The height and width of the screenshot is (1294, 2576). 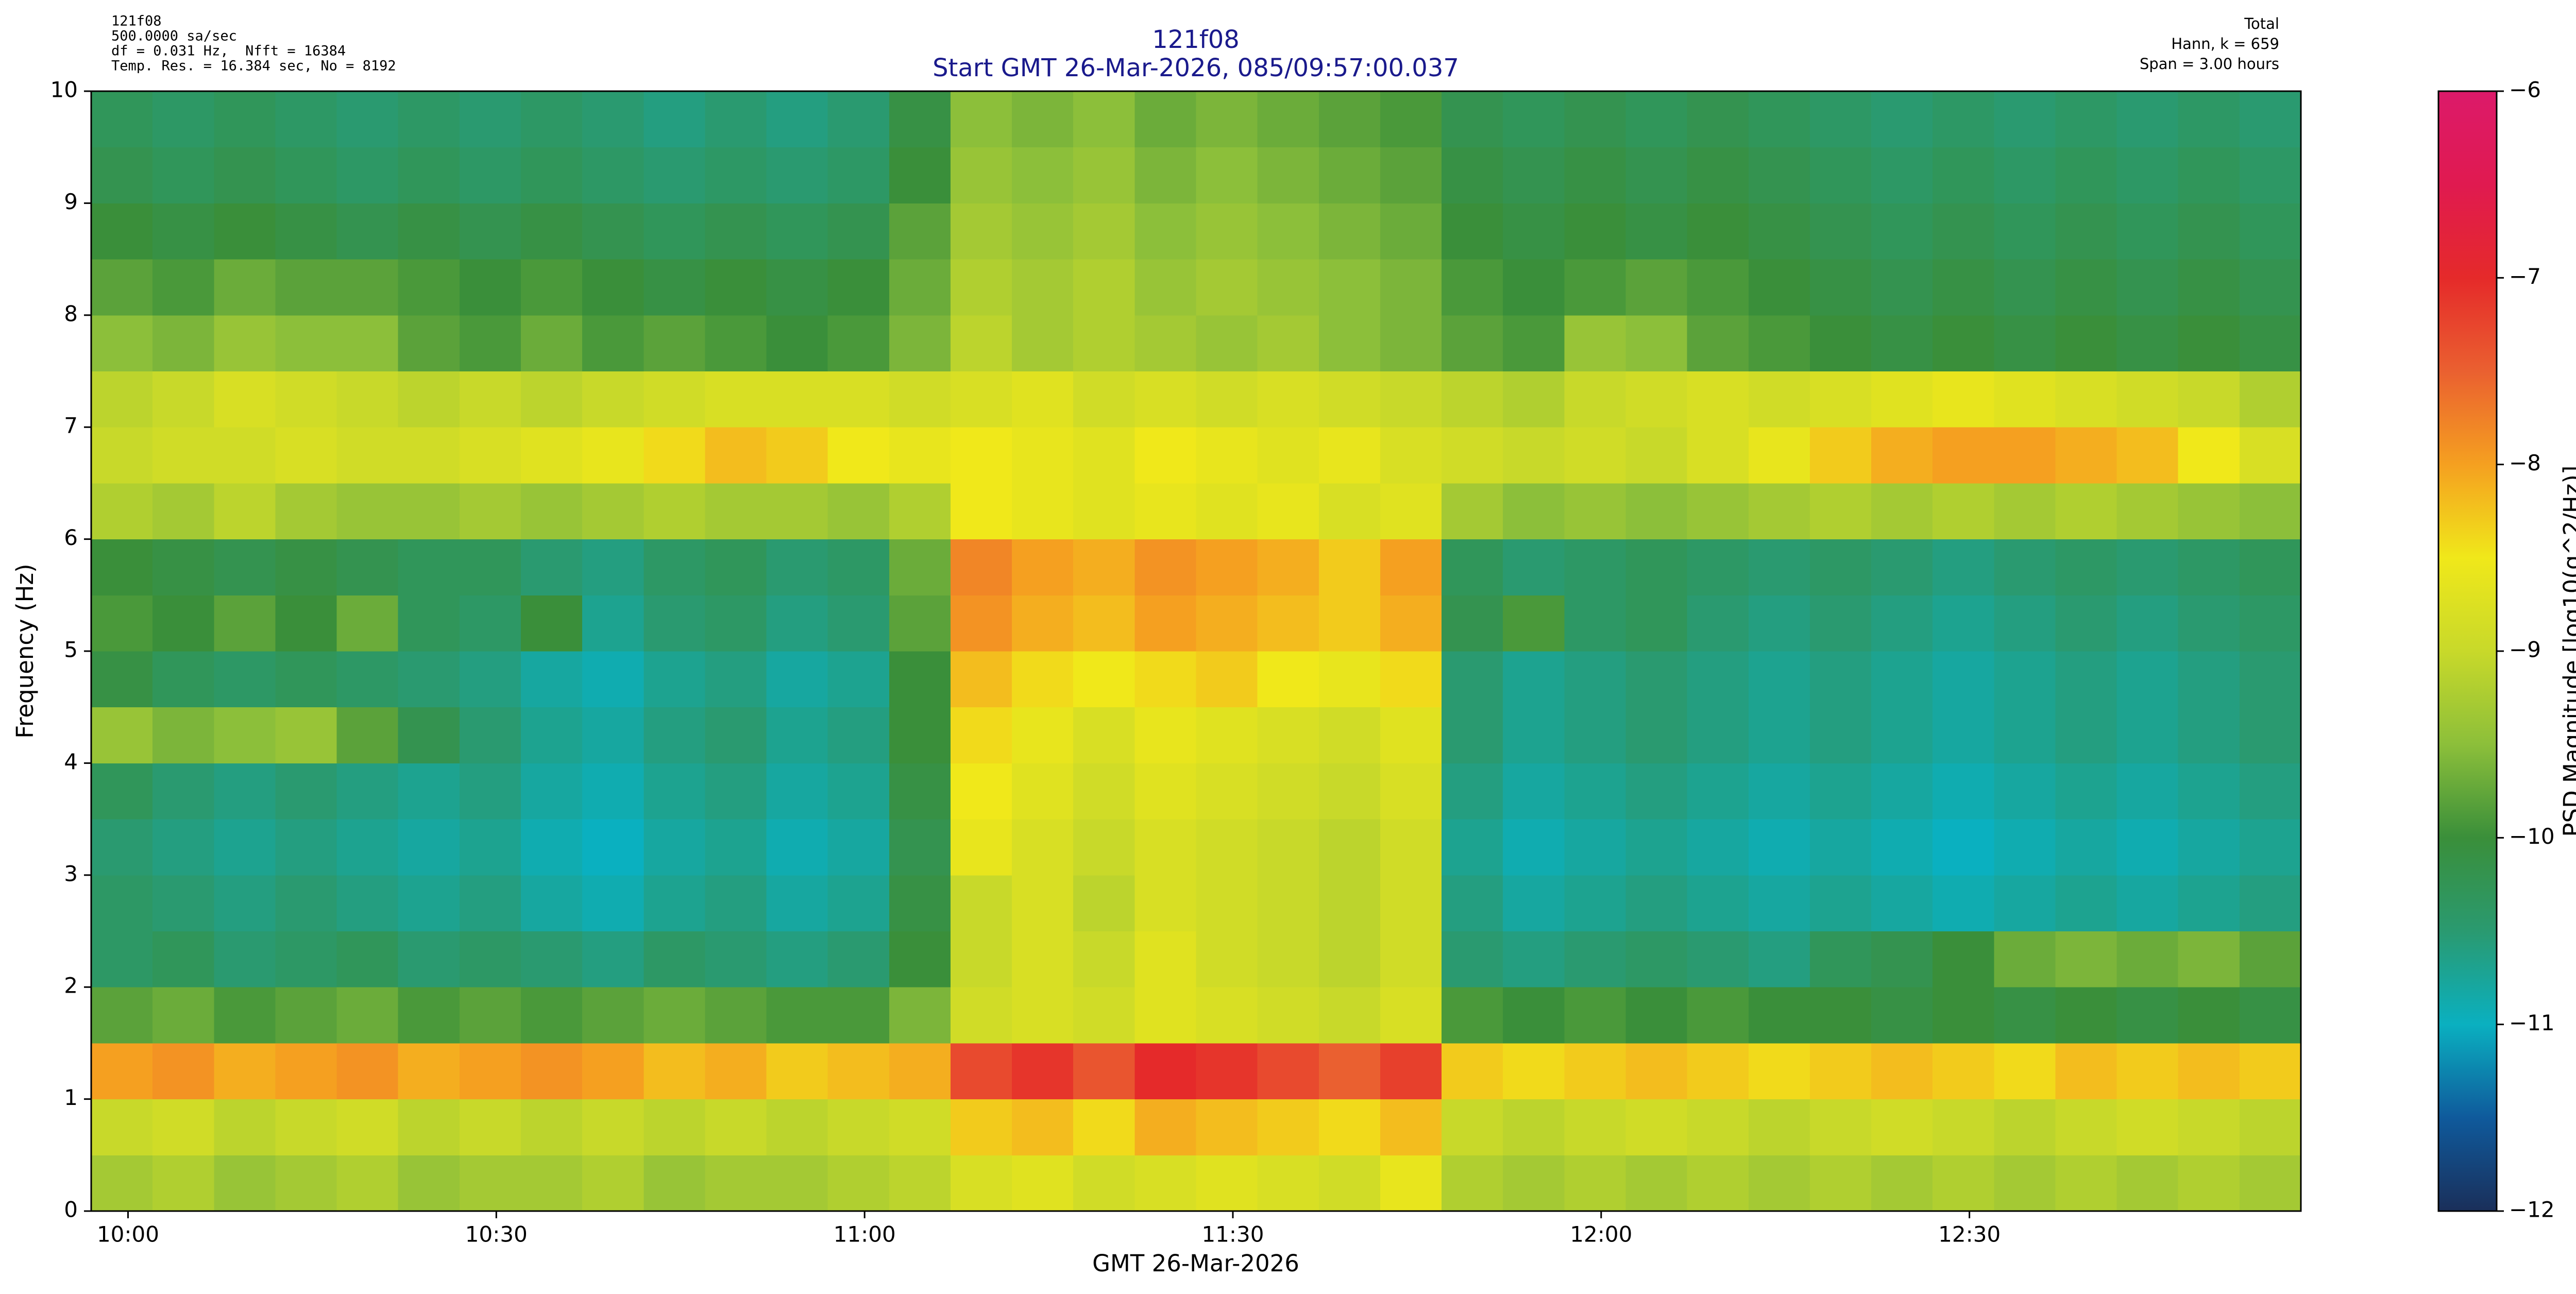 What do you see at coordinates (1601, 1234) in the screenshot?
I see `x-tick-label: 12:00` at bounding box center [1601, 1234].